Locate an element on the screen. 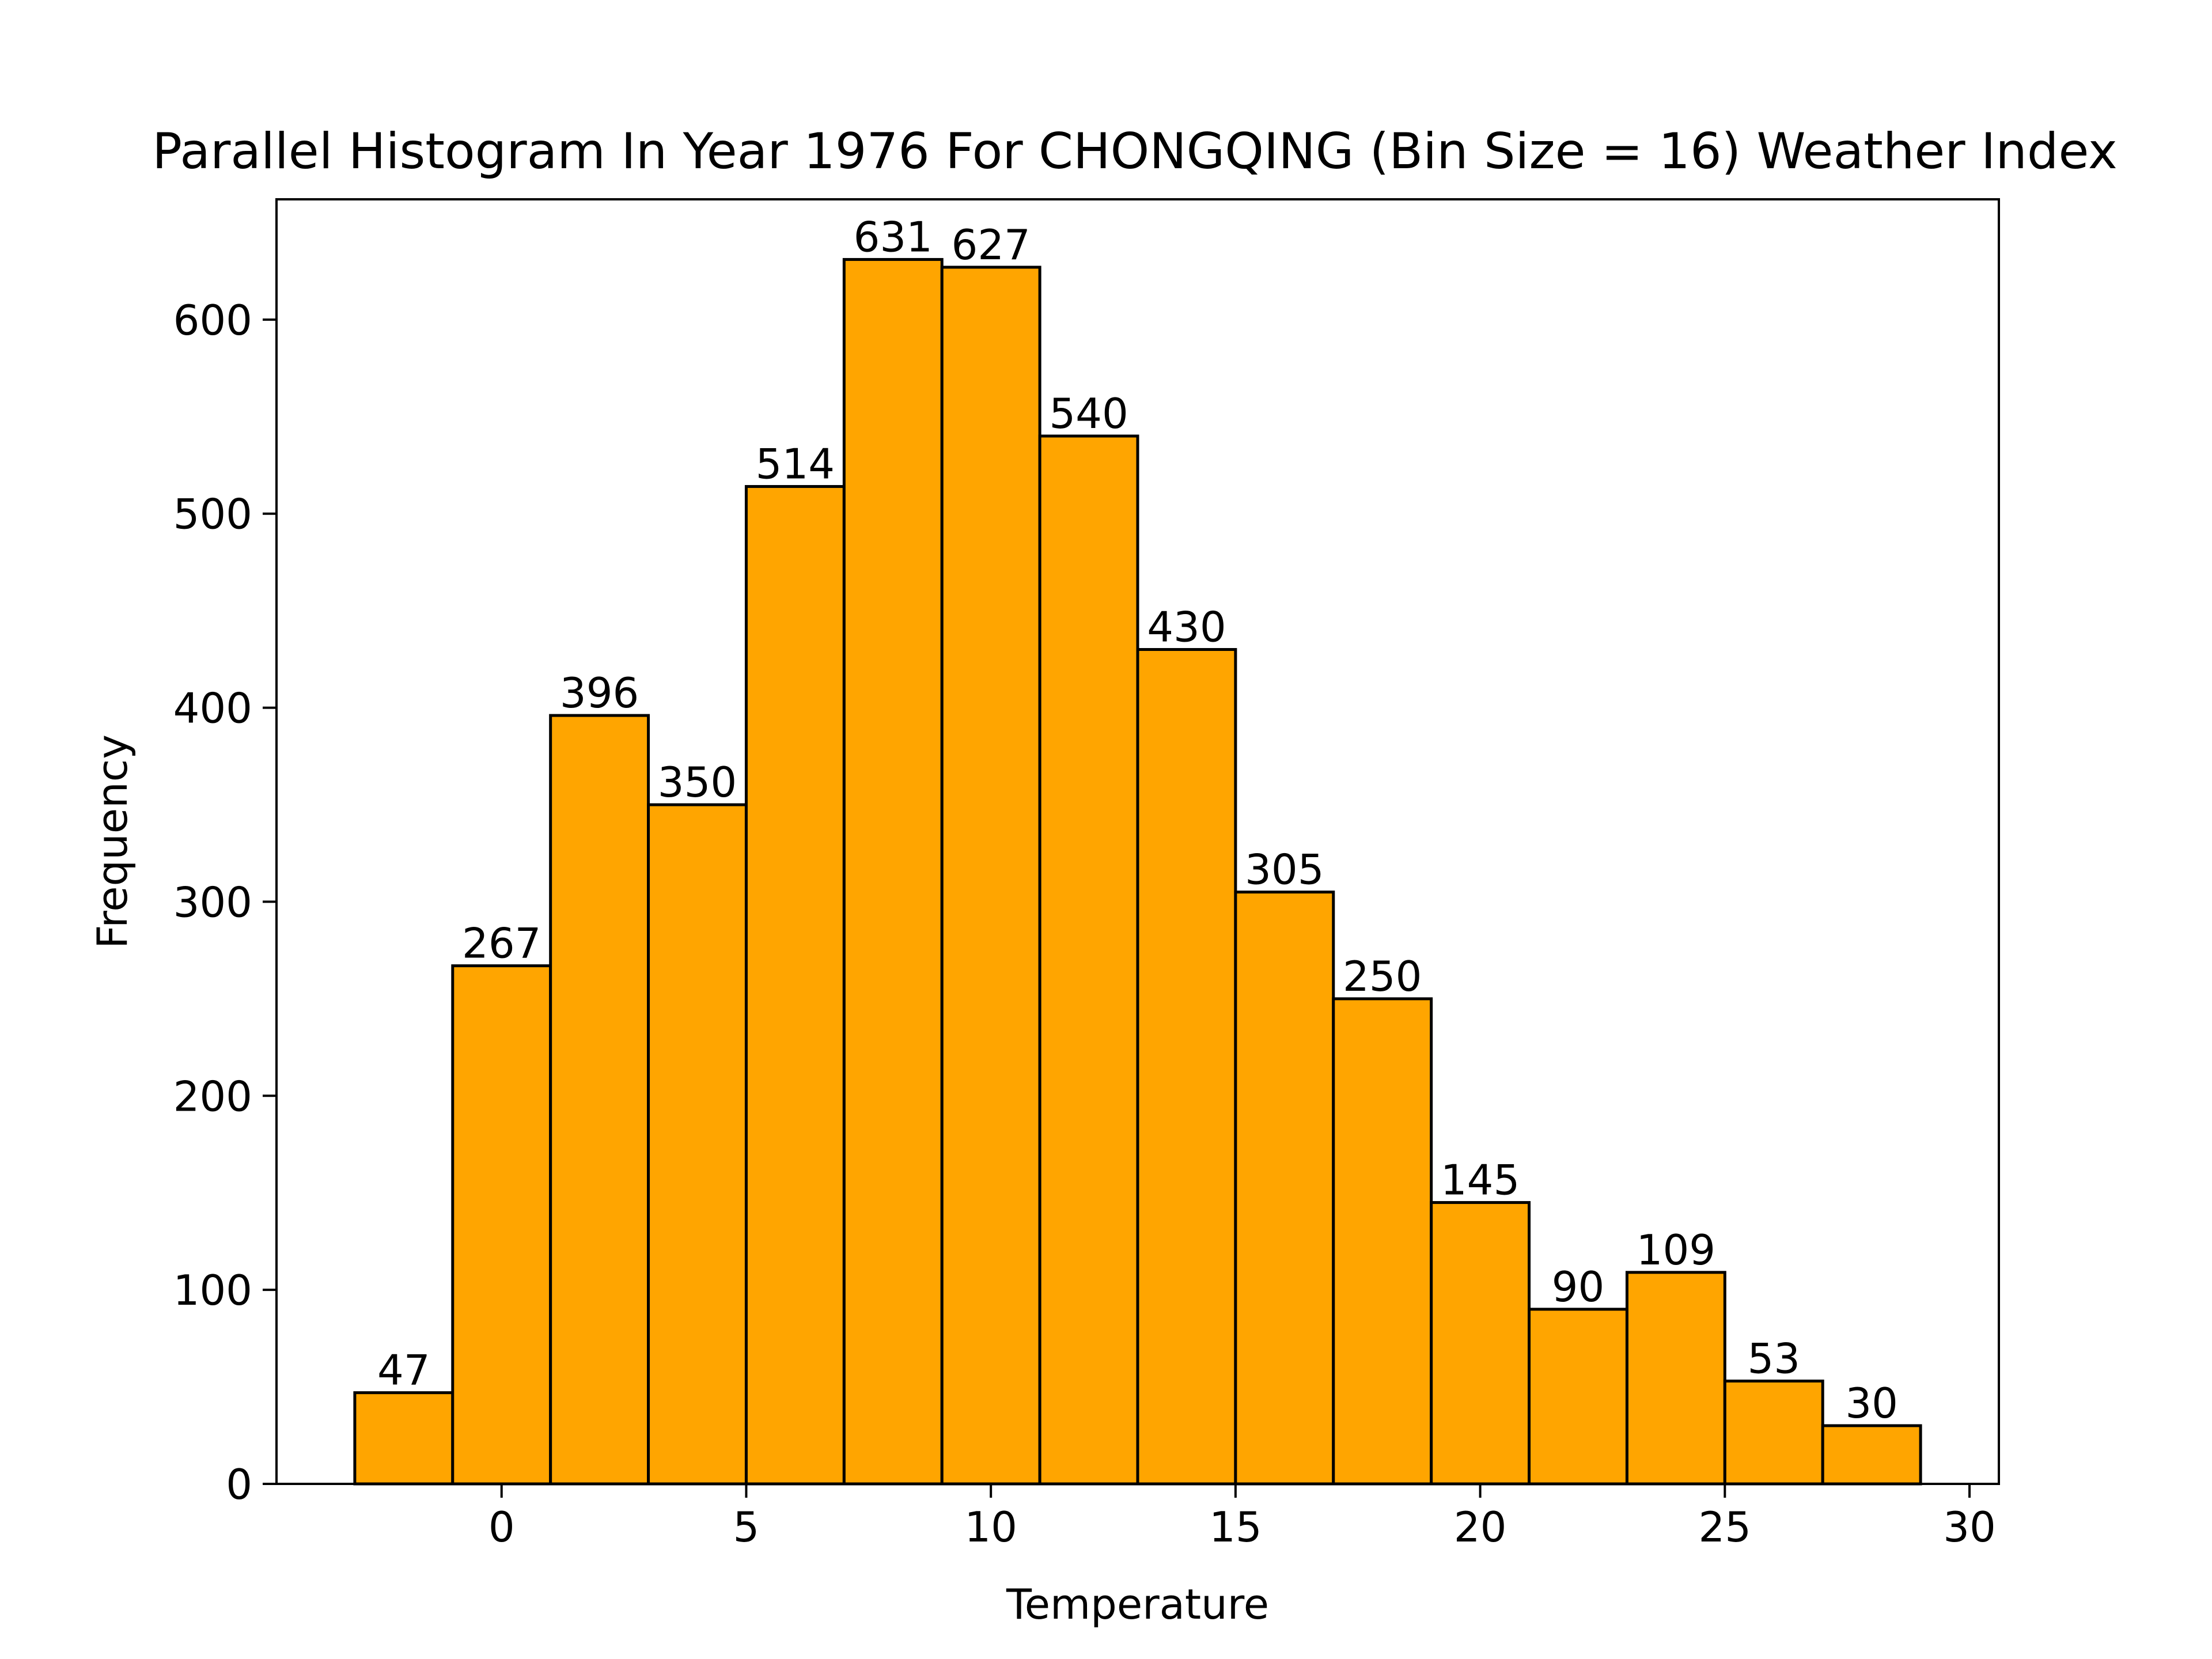  x-axis: 0 5 10 15 20 25 30 is located at coordinates (1242, 1517).